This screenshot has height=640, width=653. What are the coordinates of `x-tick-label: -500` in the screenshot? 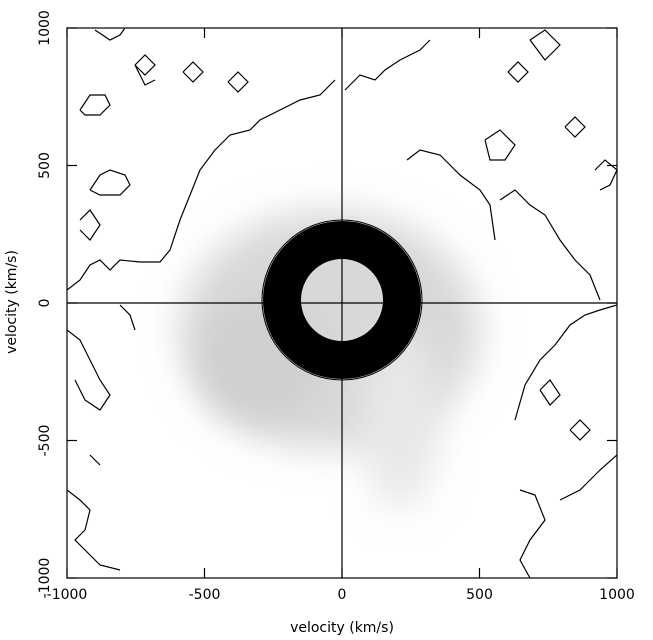 It's located at (205, 595).